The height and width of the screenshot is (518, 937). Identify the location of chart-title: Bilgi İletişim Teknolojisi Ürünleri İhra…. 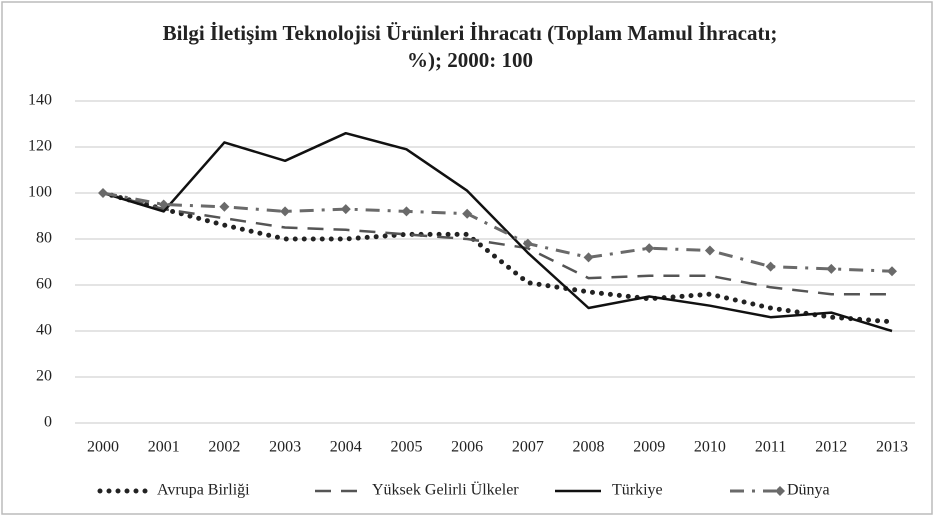
(470, 46).